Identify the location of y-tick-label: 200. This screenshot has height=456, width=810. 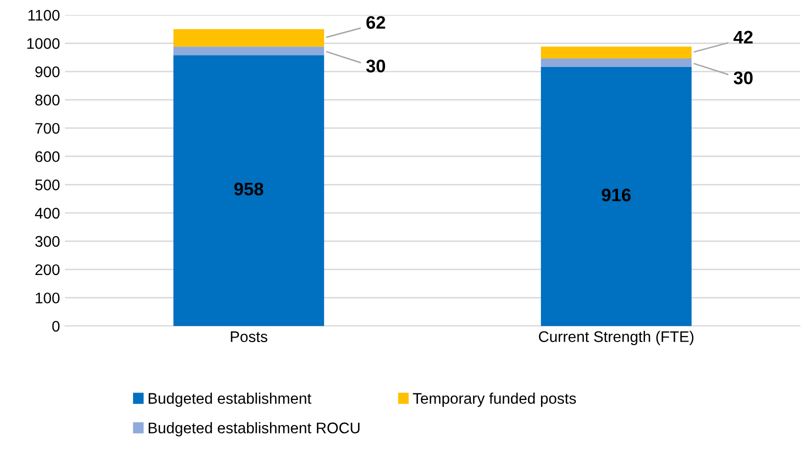
(47, 270).